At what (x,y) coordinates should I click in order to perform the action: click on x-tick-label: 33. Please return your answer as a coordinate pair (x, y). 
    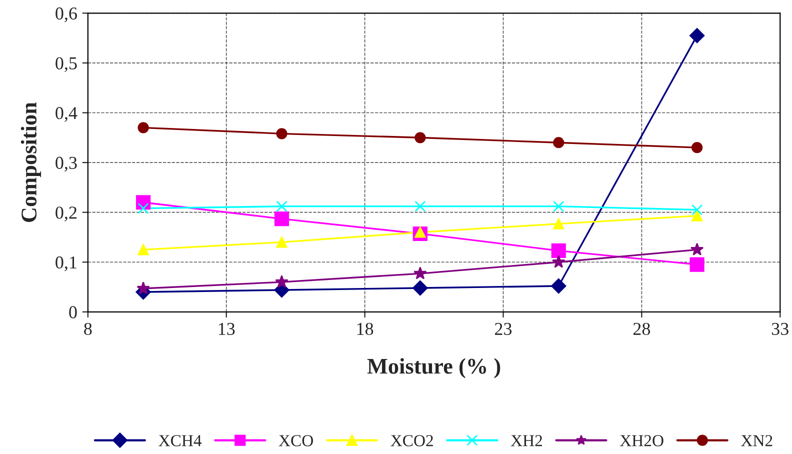
    Looking at the image, I should click on (780, 329).